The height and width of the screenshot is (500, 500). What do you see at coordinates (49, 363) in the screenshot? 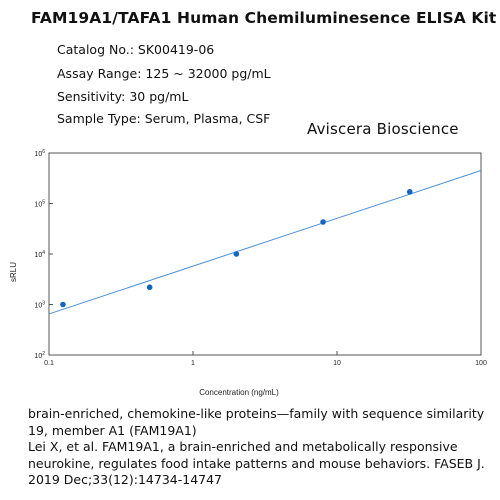
I see `x-tick-label: 0.1` at bounding box center [49, 363].